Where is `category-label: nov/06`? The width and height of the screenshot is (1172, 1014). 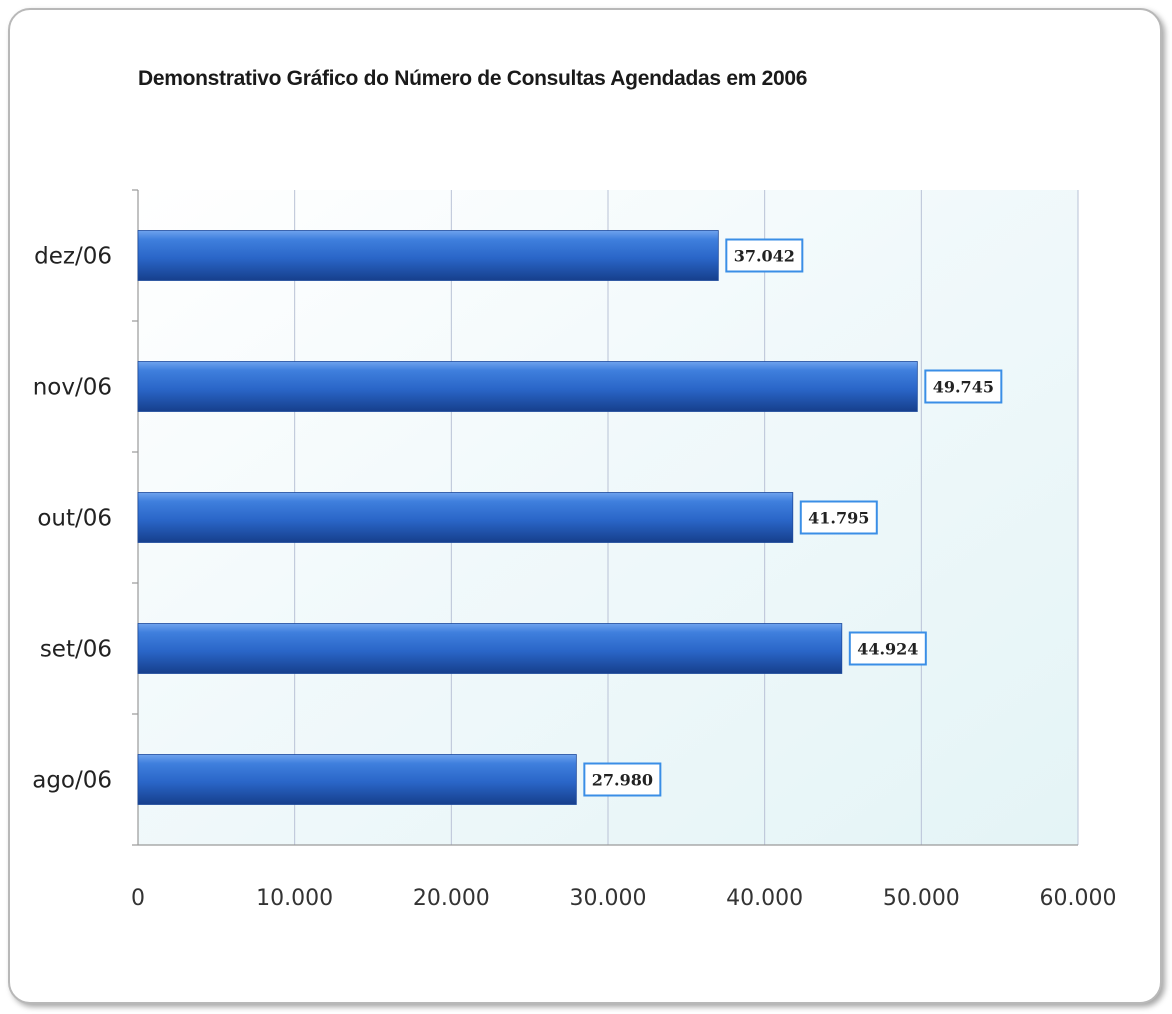 category-label: nov/06 is located at coordinates (72, 388).